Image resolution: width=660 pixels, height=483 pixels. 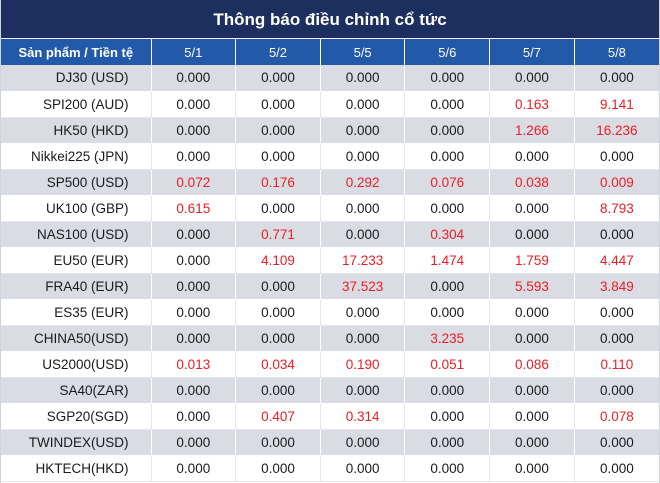 I want to click on dividend-value-cell: 0.038, so click(x=532, y=182).